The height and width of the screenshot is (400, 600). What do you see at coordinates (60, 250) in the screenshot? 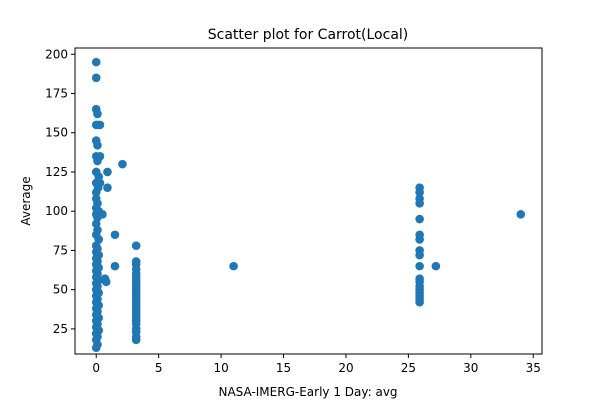
I see `y-tick-label: 75` at bounding box center [60, 250].